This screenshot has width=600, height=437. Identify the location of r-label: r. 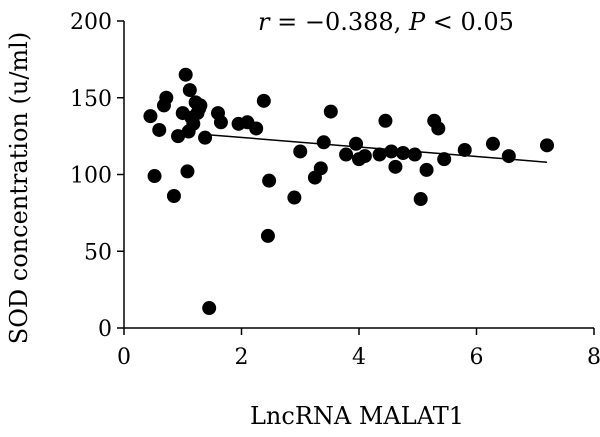
(264, 22).